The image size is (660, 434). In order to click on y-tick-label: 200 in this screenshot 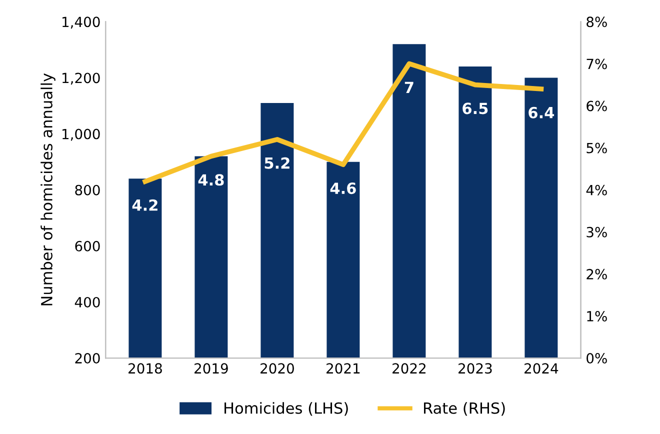, I will do `click(87, 358)`.